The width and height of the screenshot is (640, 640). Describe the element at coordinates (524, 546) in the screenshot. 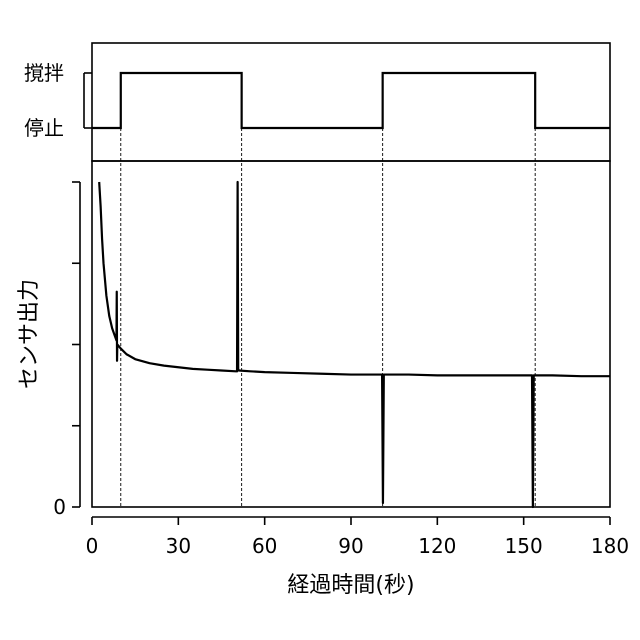

I see `x-tick-label: 150` at that location.